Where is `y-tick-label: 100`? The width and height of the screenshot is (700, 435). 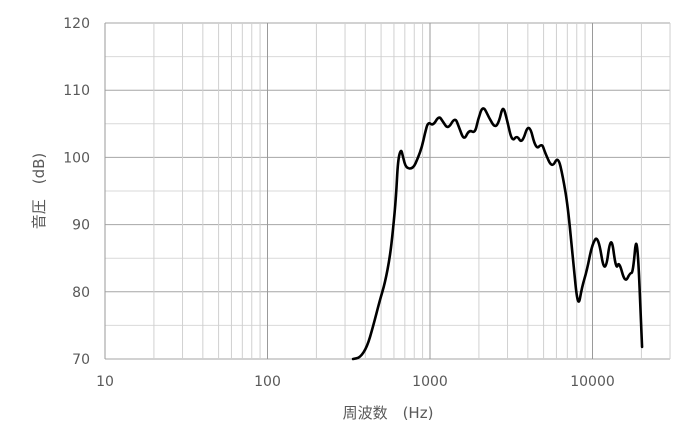 y-tick-label: 100 is located at coordinates (76, 158).